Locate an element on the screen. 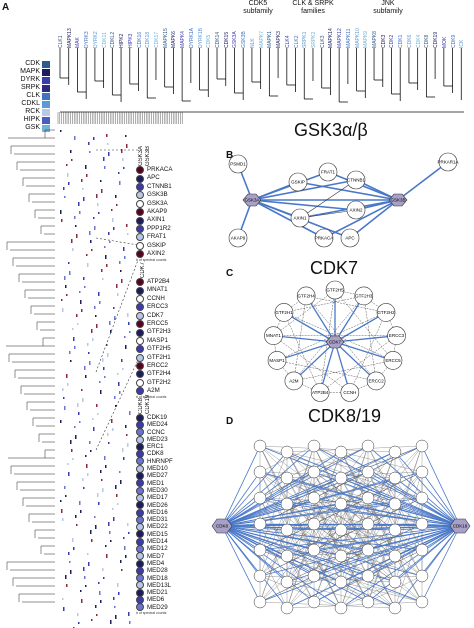  protein-label: HNRNPF is located at coordinates (160, 461).